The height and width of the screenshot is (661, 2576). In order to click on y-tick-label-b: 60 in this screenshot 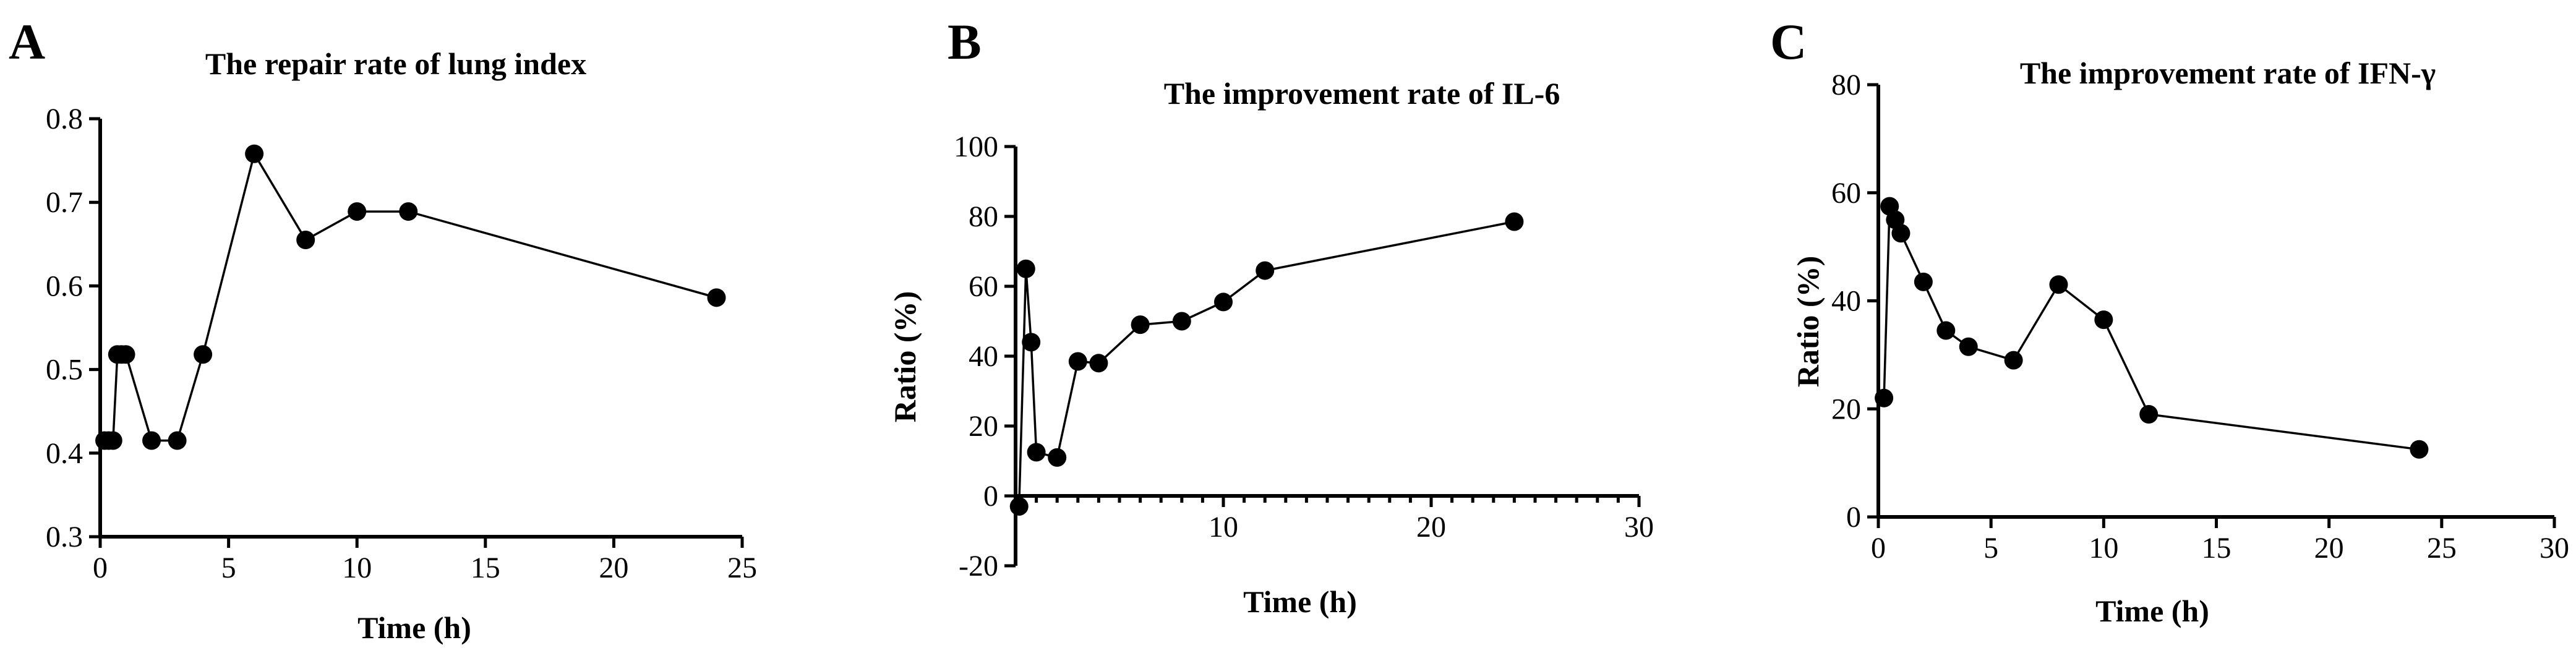, I will do `click(983, 286)`.